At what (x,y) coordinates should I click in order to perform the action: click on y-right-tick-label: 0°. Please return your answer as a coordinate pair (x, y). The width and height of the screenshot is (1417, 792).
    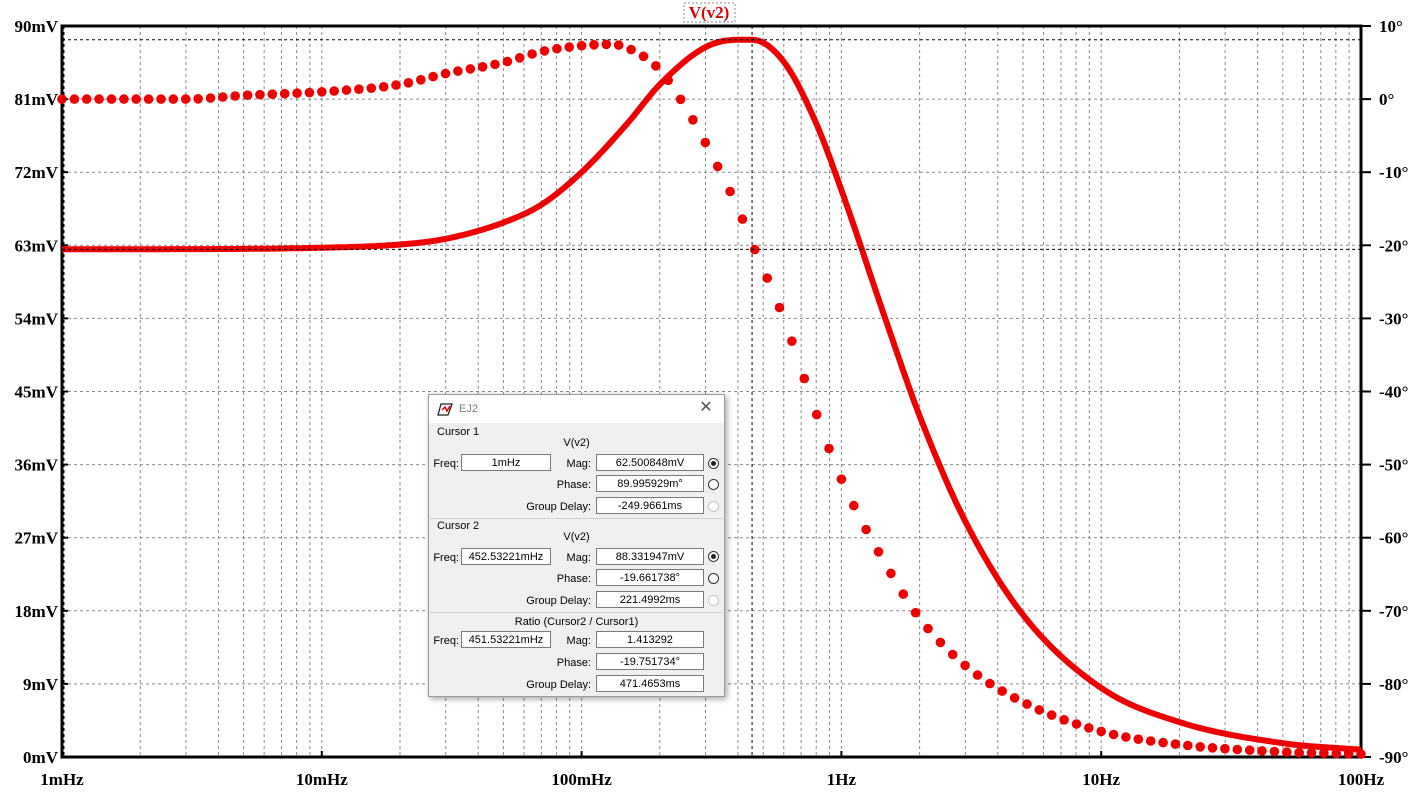
    Looking at the image, I should click on (1386, 99).